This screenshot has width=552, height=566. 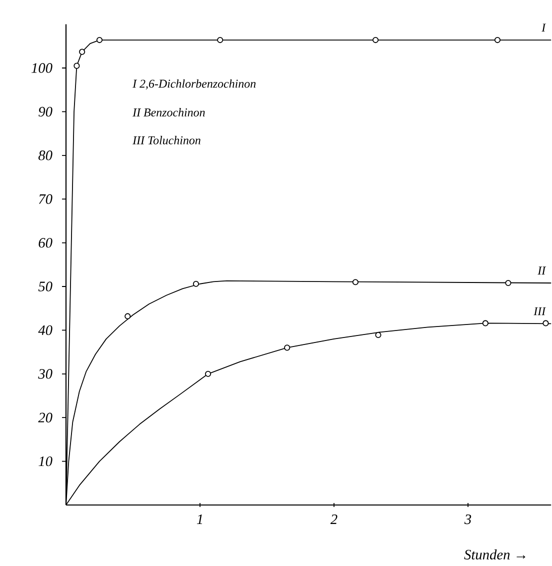 What do you see at coordinates (540, 311) in the screenshot?
I see `annotation: III` at bounding box center [540, 311].